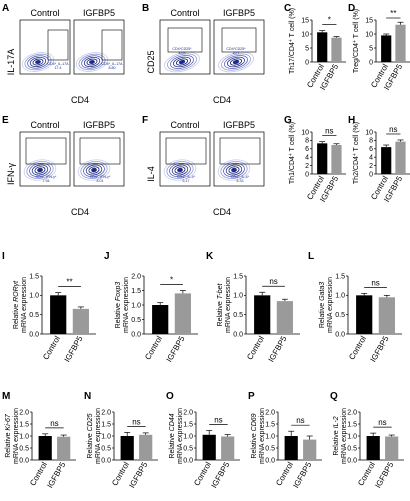 The height and width of the screenshot is (501, 410). Describe the element at coordinates (210, 256) in the screenshot. I see `panel-letter: K` at that location.